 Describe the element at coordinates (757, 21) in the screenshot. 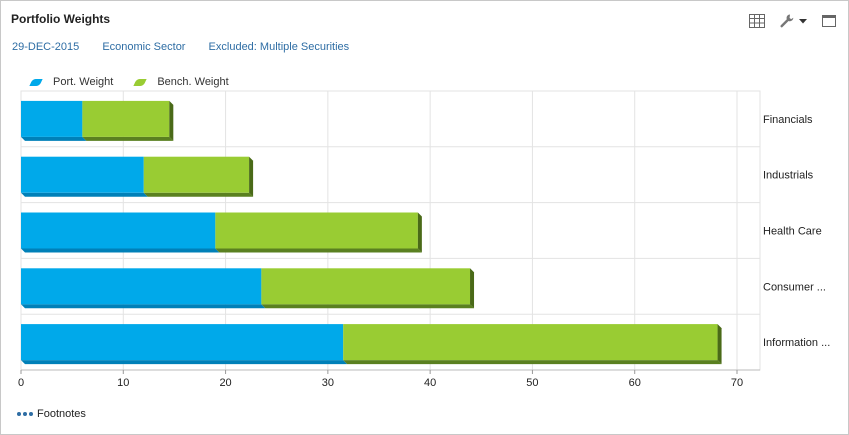

I see `grid-icon` at that location.